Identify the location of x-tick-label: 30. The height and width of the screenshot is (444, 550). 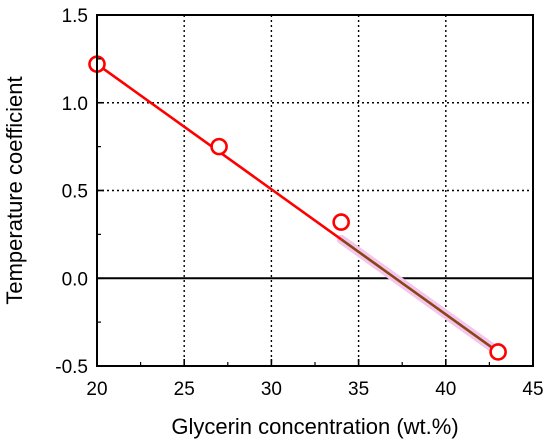
(271, 389).